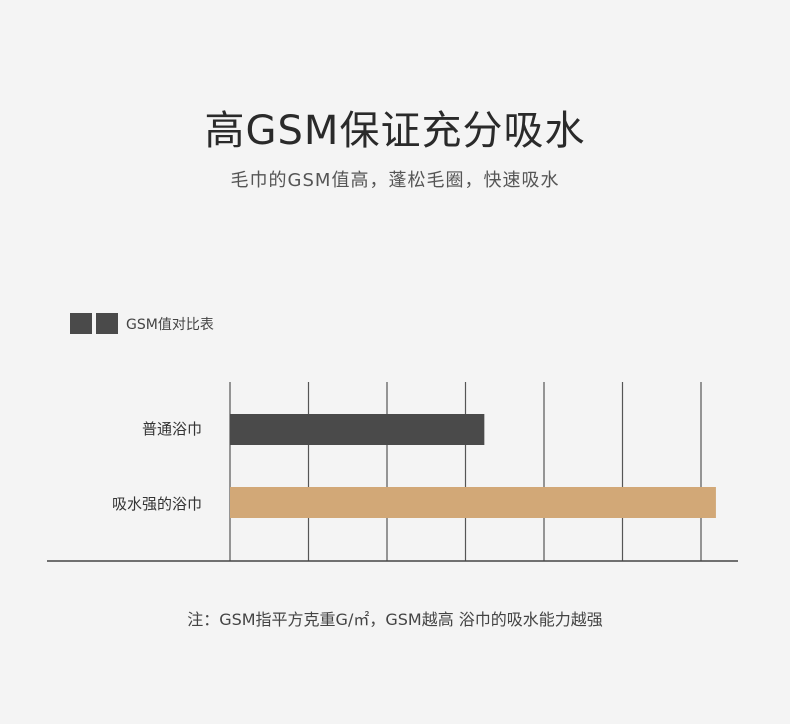  What do you see at coordinates (156, 504) in the screenshot?
I see `category-label: 吸水强的浴巾` at bounding box center [156, 504].